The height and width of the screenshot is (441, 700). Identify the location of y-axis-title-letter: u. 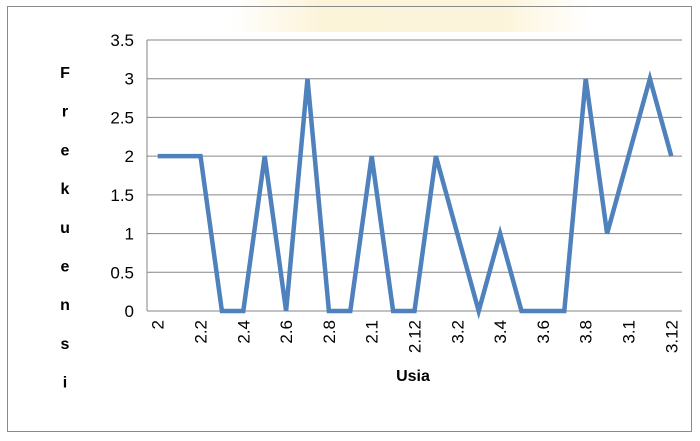
(65, 228).